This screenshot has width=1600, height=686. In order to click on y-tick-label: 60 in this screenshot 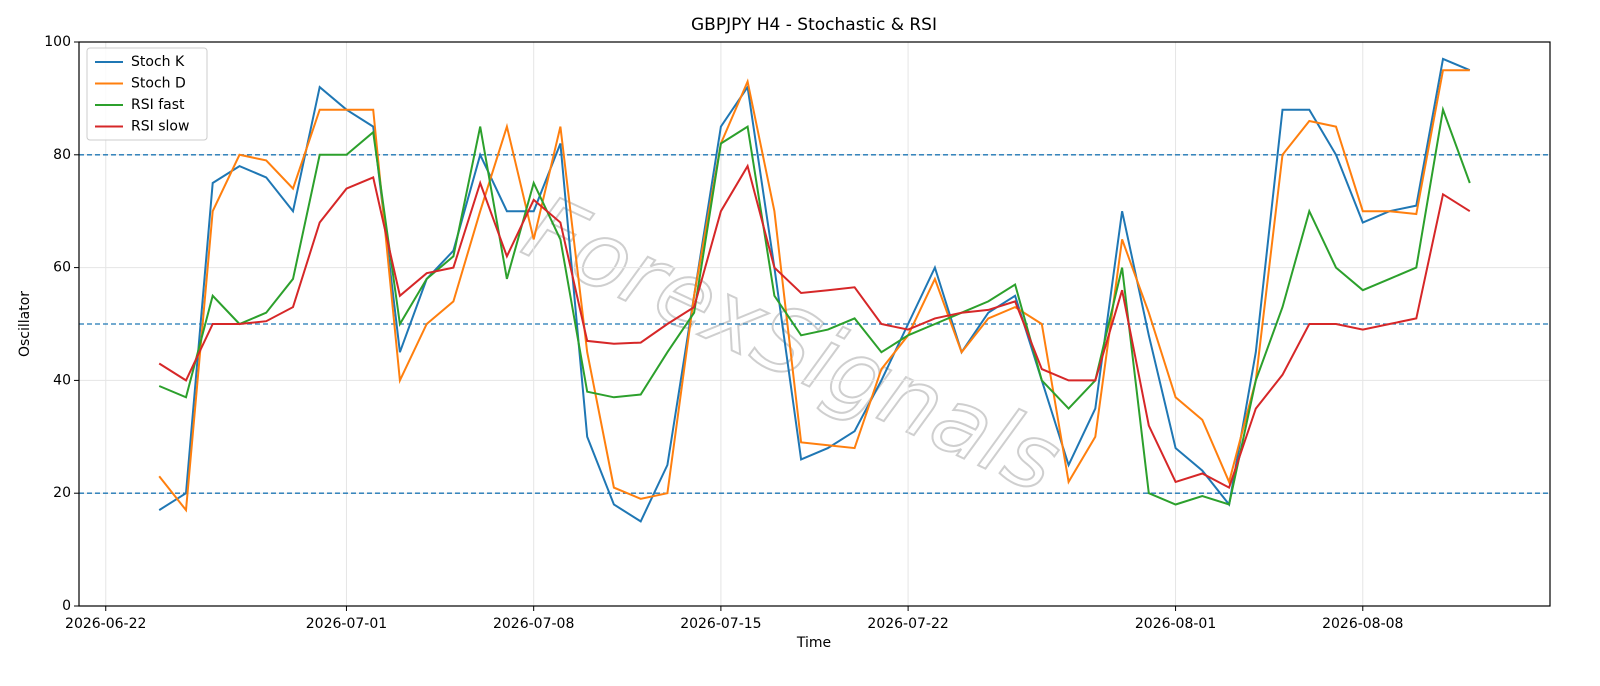, I will do `click(62, 268)`.